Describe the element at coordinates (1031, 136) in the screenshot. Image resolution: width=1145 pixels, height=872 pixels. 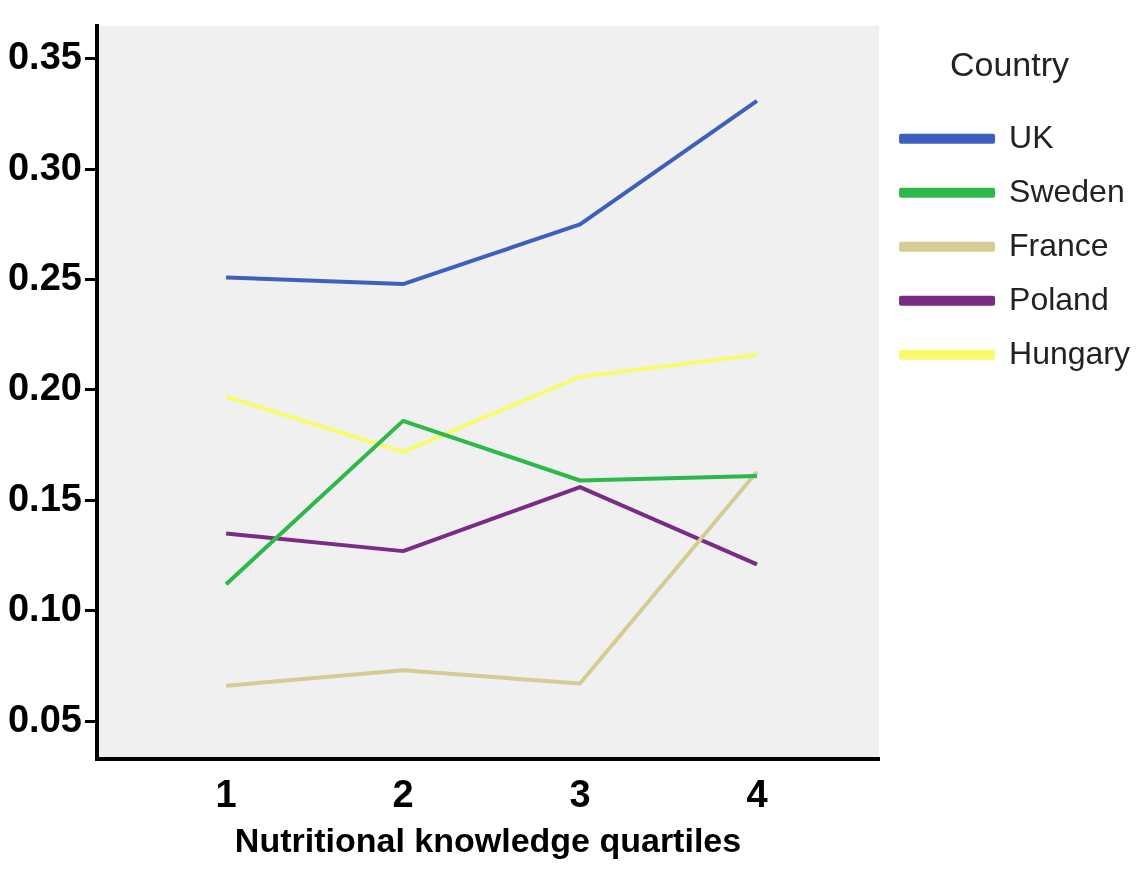
I see `legend-label: UK` at that location.